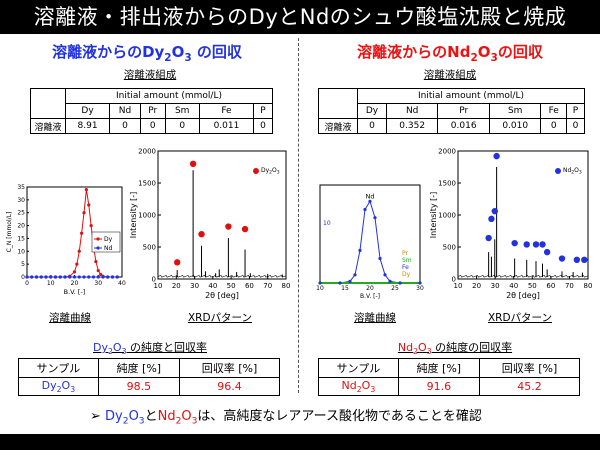  What do you see at coordinates (220, 318) in the screenshot?
I see `left-xrd-label: XRDパターン` at bounding box center [220, 318].